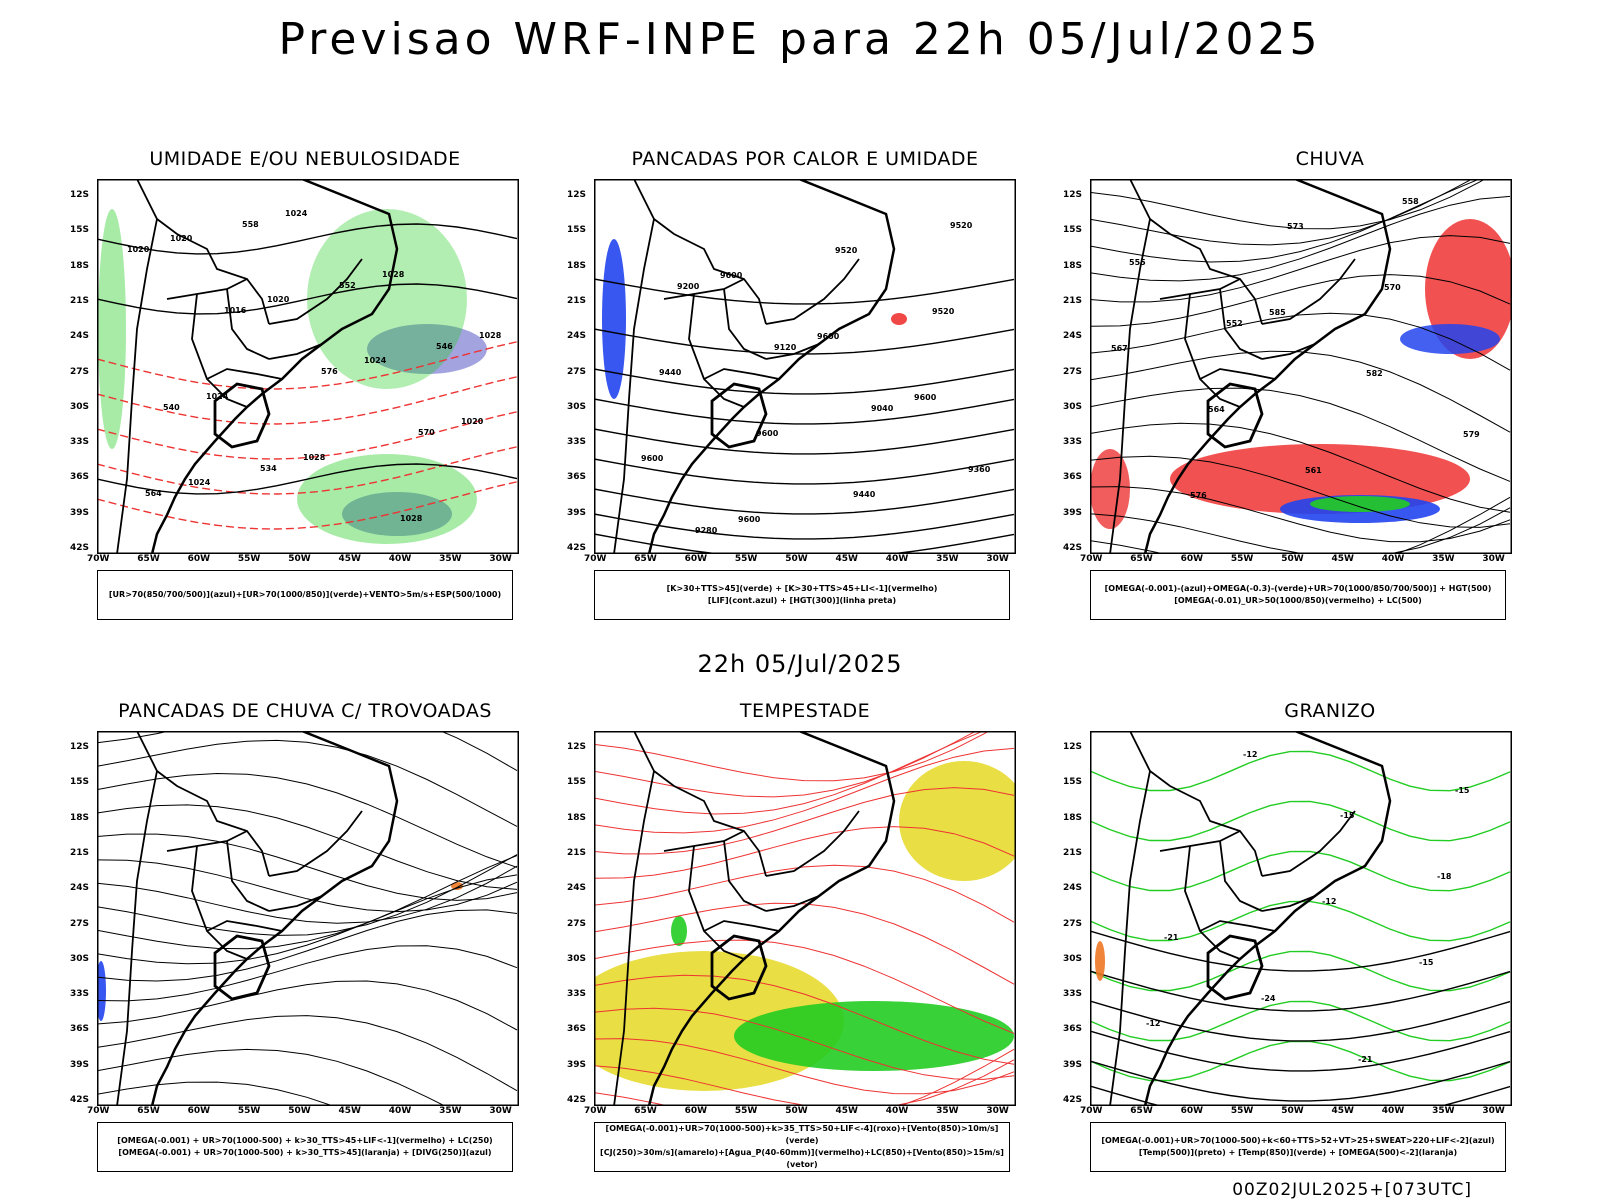  I want to click on map-granizo: -12 -15 -12 -12 -15 -18 -21 -24 -21 -15, so click(1301, 918).